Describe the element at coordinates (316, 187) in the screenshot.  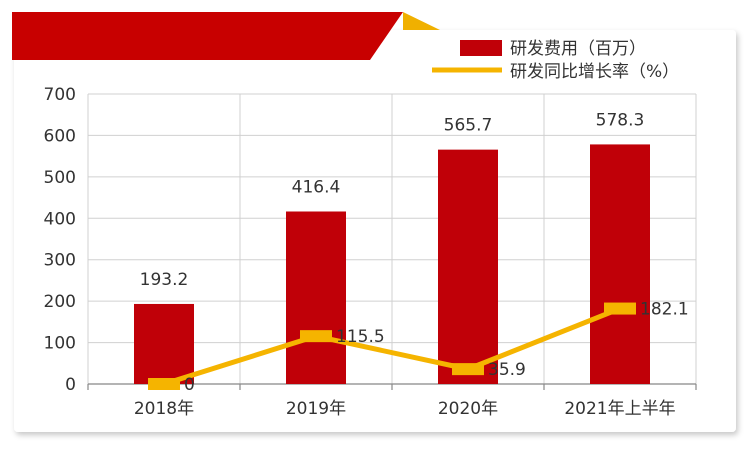
I see `bar-value-label: 416.4` at that location.